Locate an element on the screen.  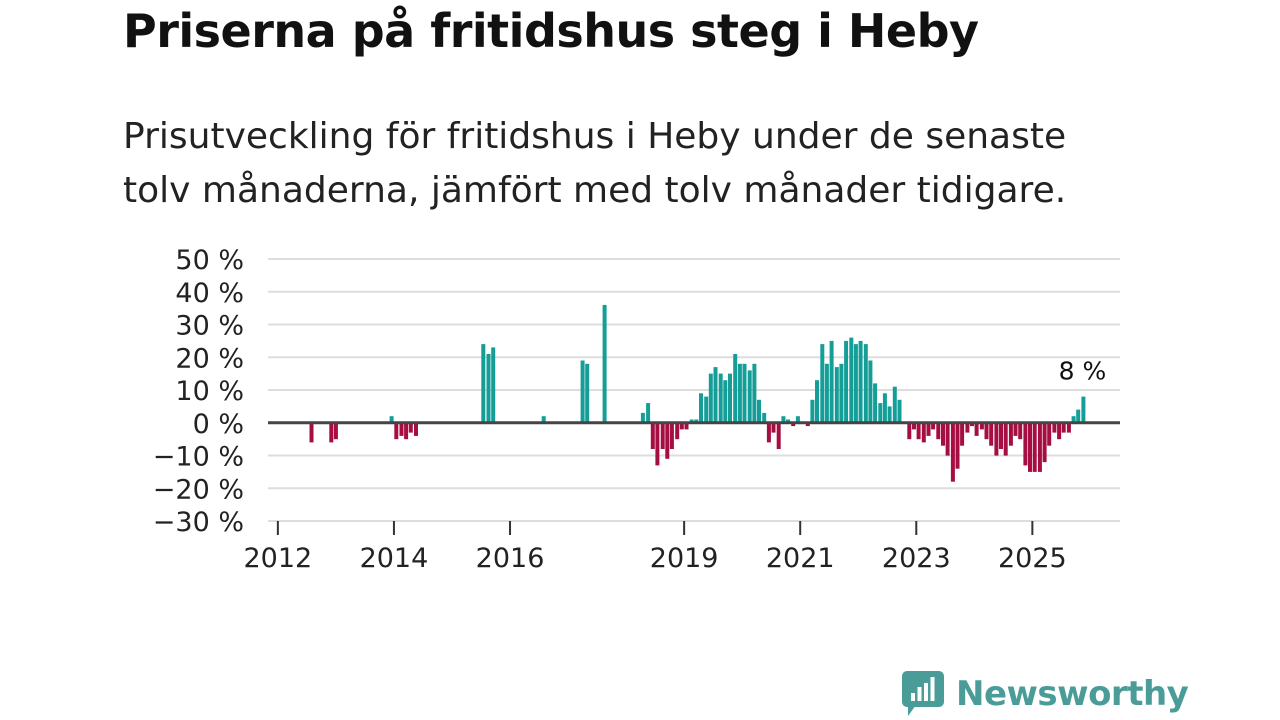
x-tick-label: 2019 is located at coordinates (684, 558).